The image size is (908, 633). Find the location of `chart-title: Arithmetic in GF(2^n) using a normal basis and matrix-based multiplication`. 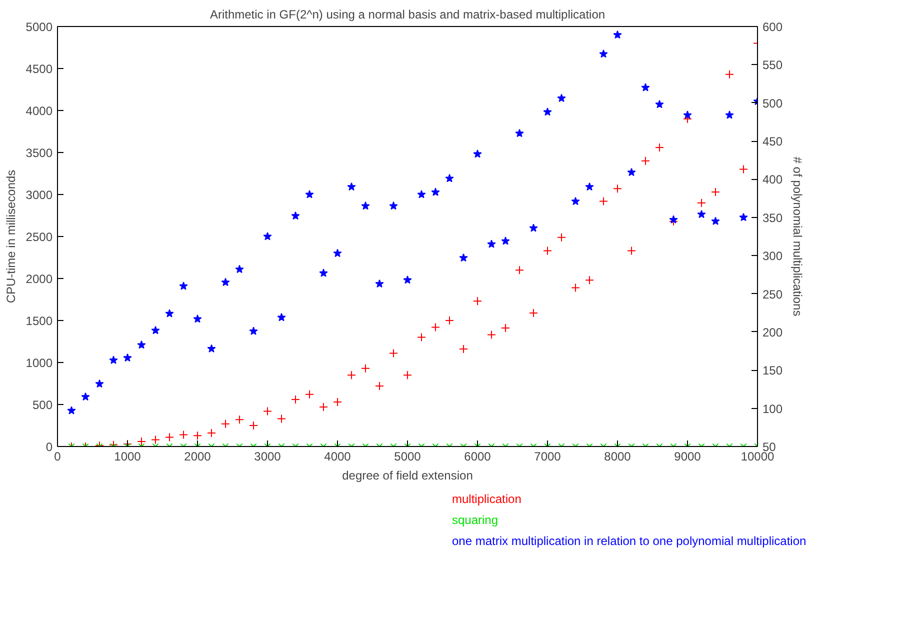

chart-title: Arithmetic in GF(2^n) using a normal basis and matrix-based multiplication is located at coordinates (408, 15).